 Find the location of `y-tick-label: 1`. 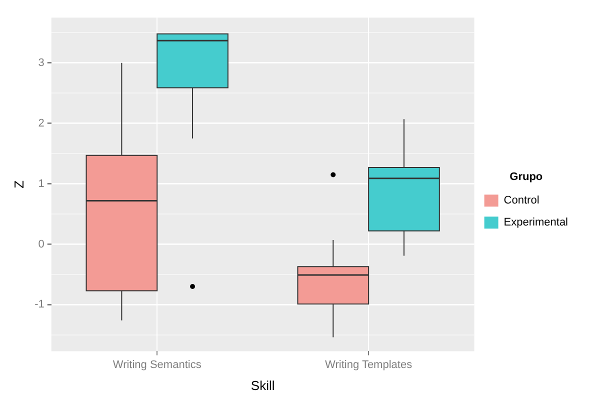

y-tick-label: 1 is located at coordinates (41, 184).